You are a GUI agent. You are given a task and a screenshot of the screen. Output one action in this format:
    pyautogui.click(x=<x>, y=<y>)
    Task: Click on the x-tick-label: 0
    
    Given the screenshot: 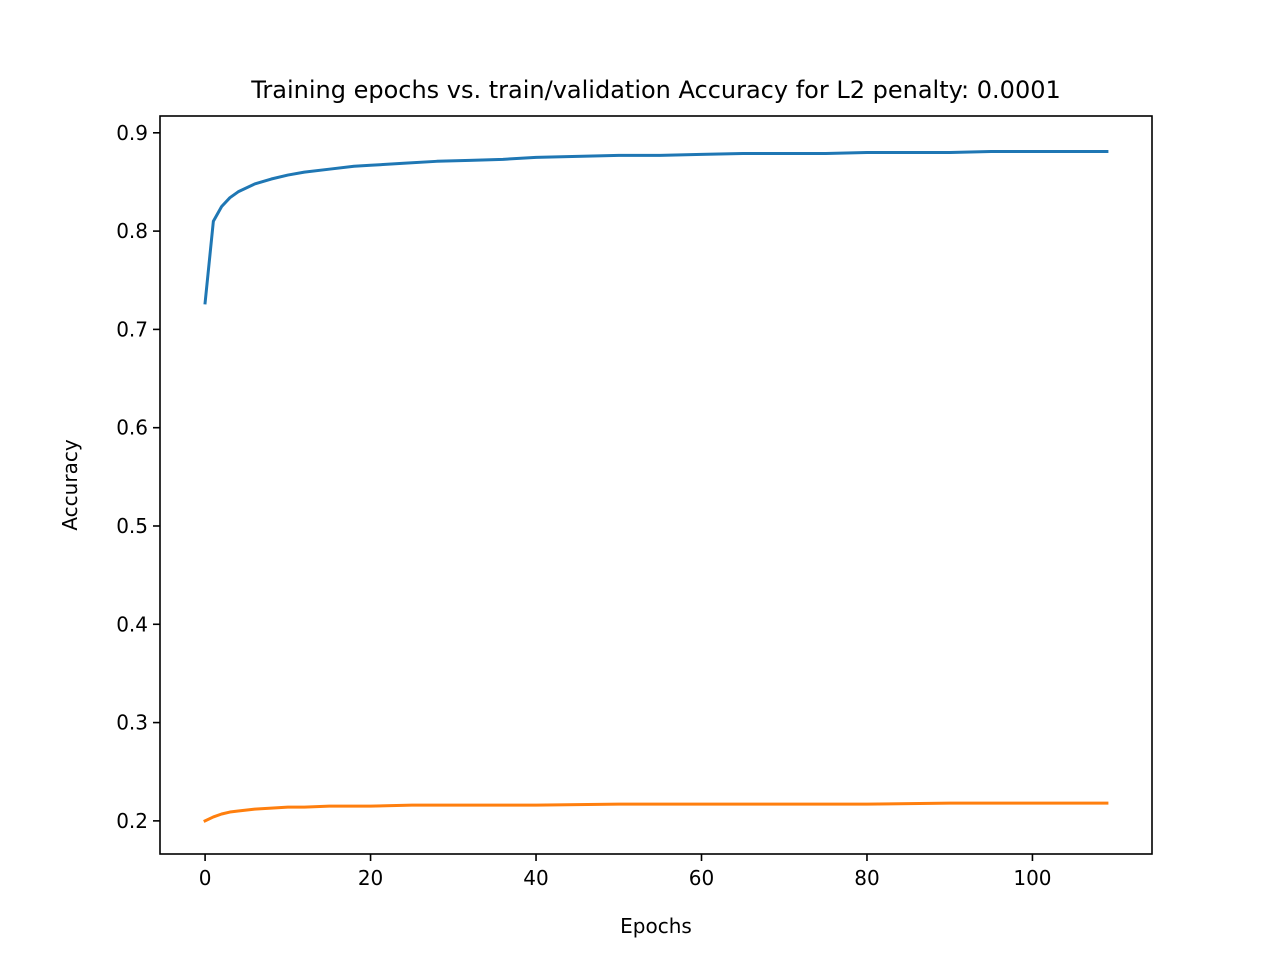 What is the action you would take?
    pyautogui.click(x=205, y=878)
    